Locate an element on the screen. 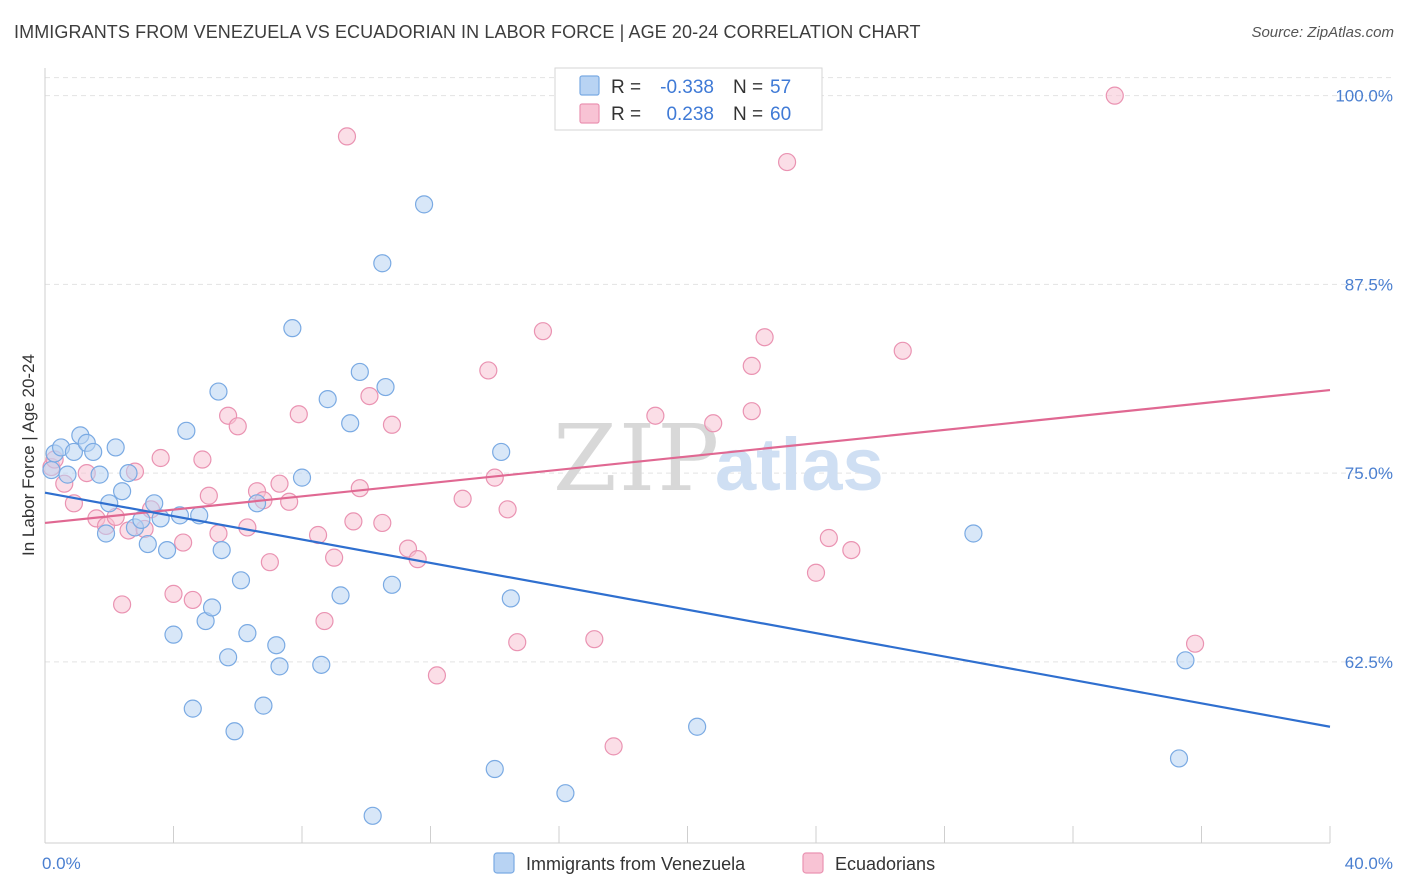  legend-n-value-ecuadorians: 60 is located at coordinates (780, 114).